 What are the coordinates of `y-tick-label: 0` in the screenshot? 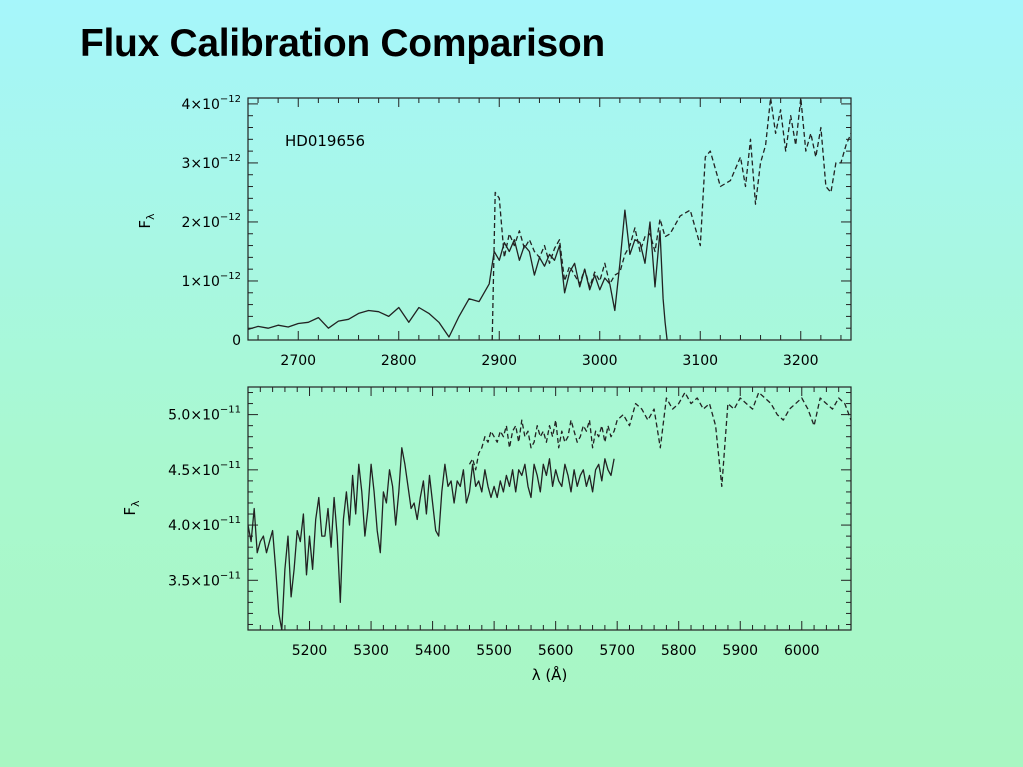 It's located at (236, 341).